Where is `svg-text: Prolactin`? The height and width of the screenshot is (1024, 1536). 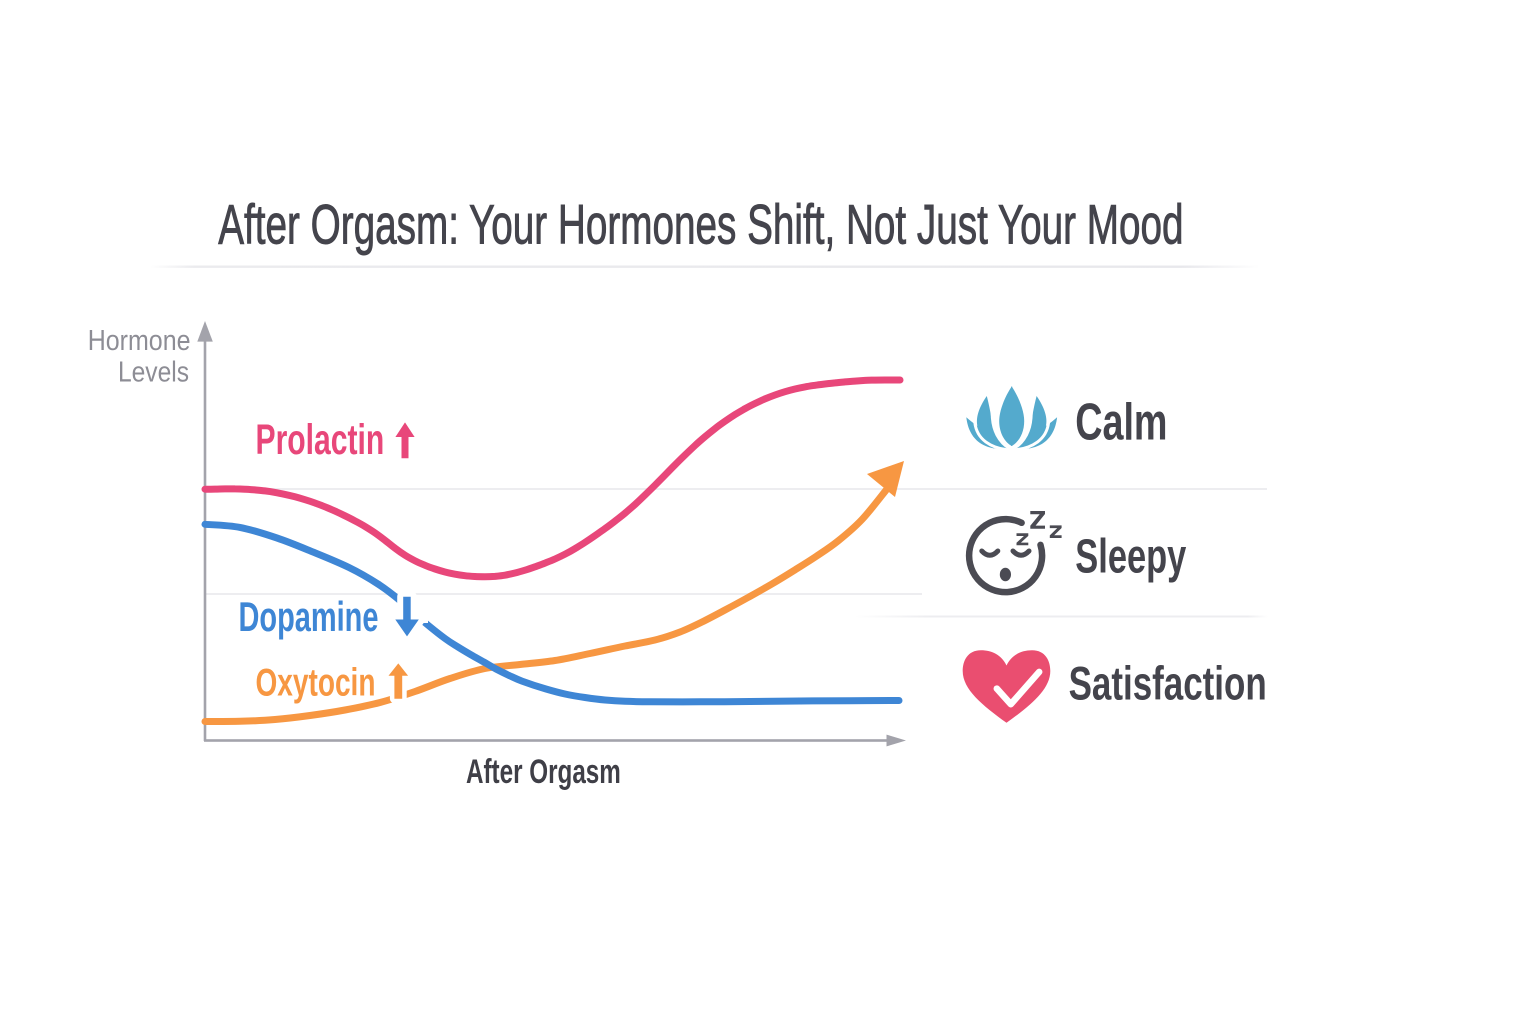
svg-text: Prolactin is located at coordinates (320, 439).